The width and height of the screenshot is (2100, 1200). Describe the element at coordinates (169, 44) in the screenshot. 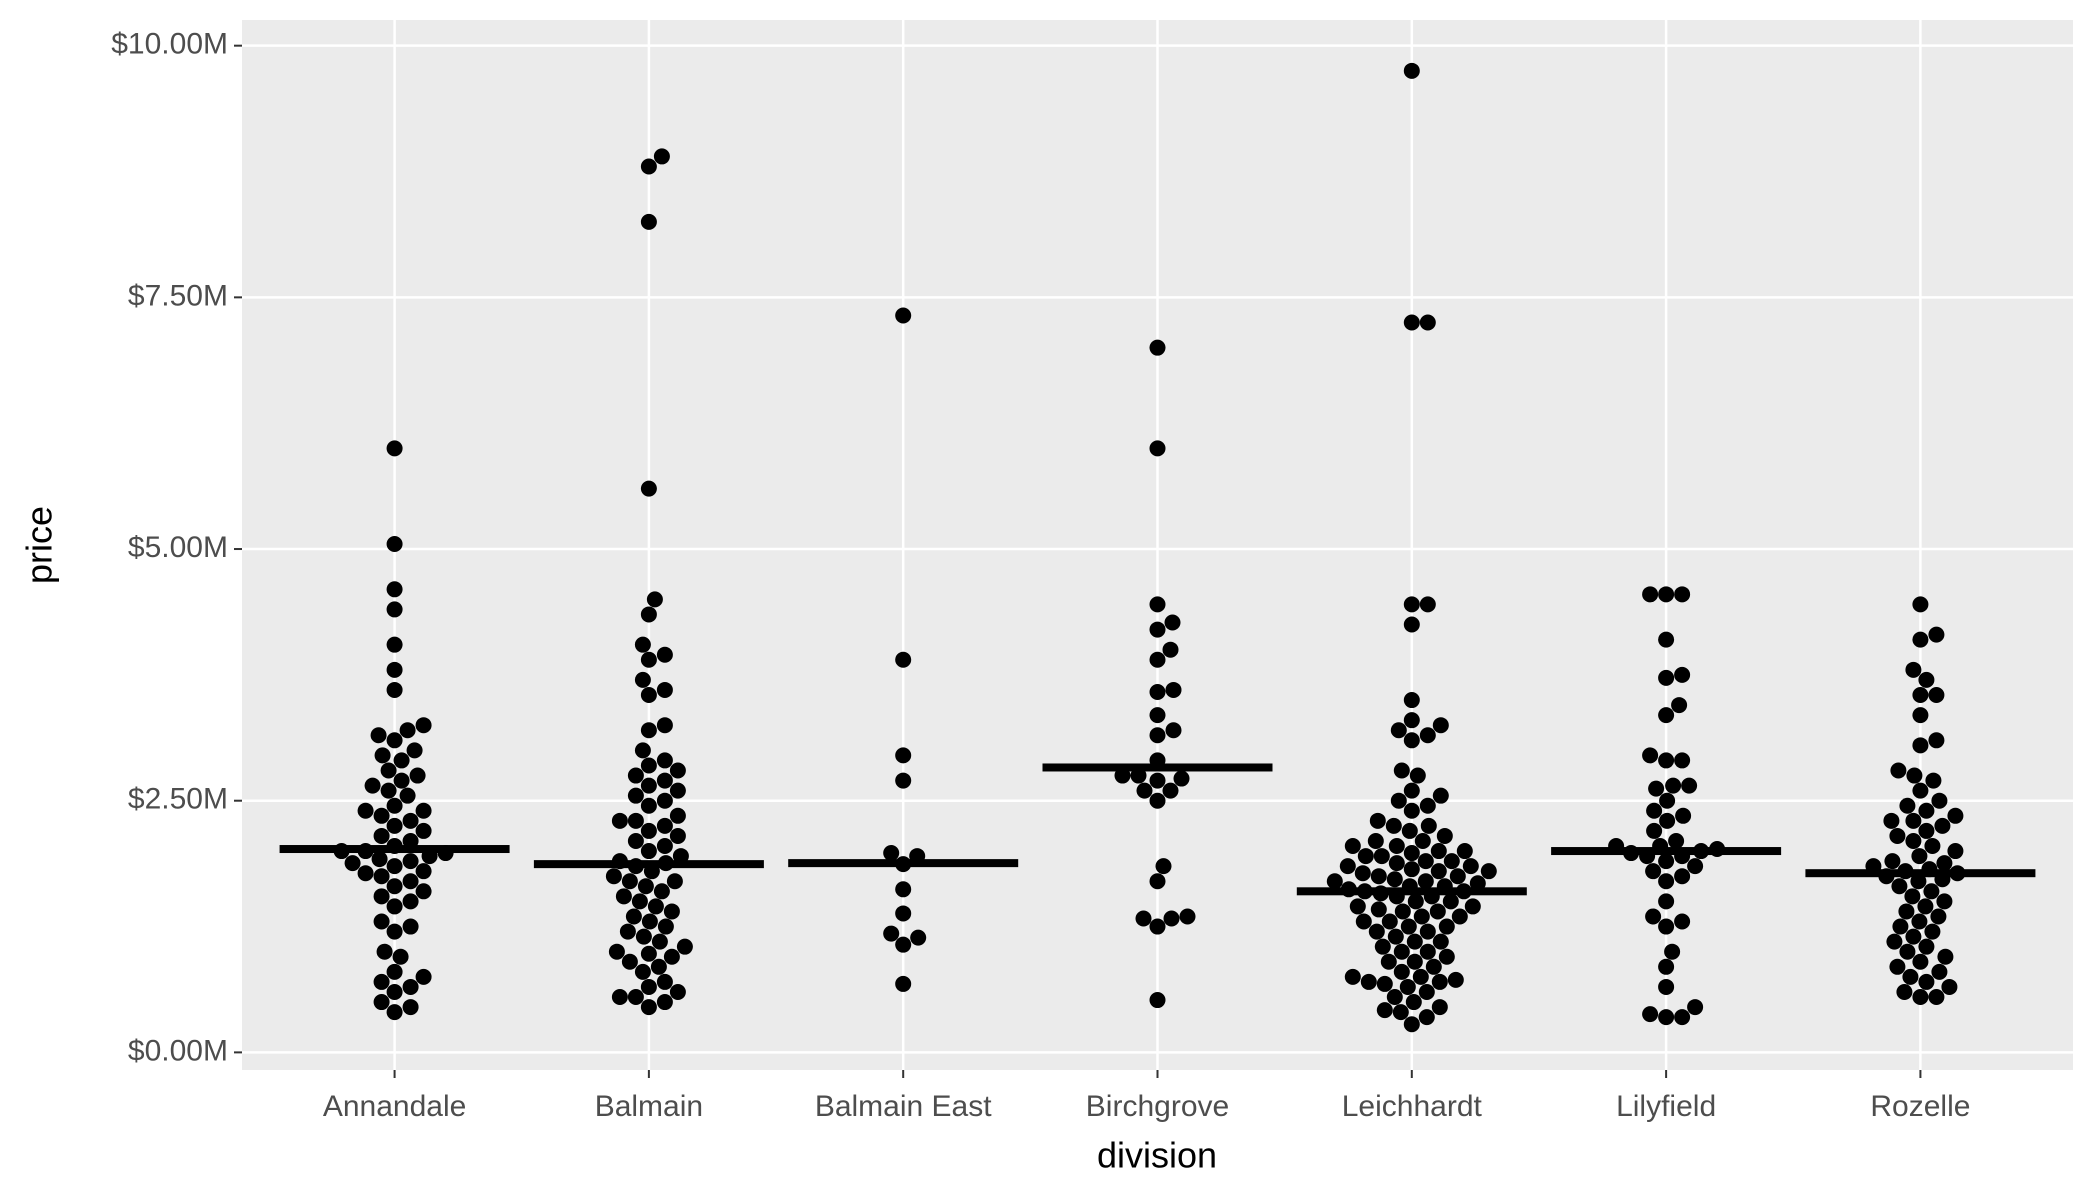

I see `y-tick-label: $10.00M` at that location.